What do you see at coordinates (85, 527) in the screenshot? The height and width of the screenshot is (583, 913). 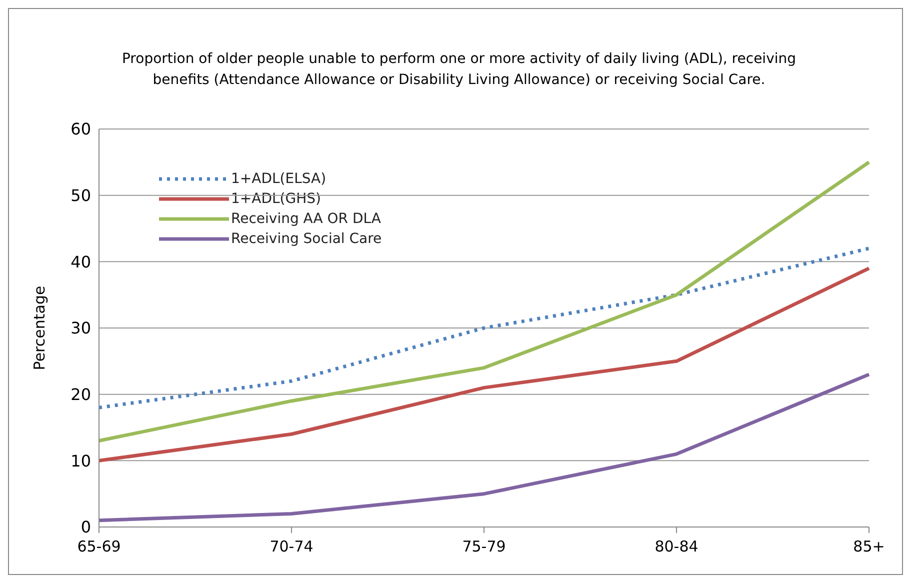 I see `y-tick-label: 0` at bounding box center [85, 527].